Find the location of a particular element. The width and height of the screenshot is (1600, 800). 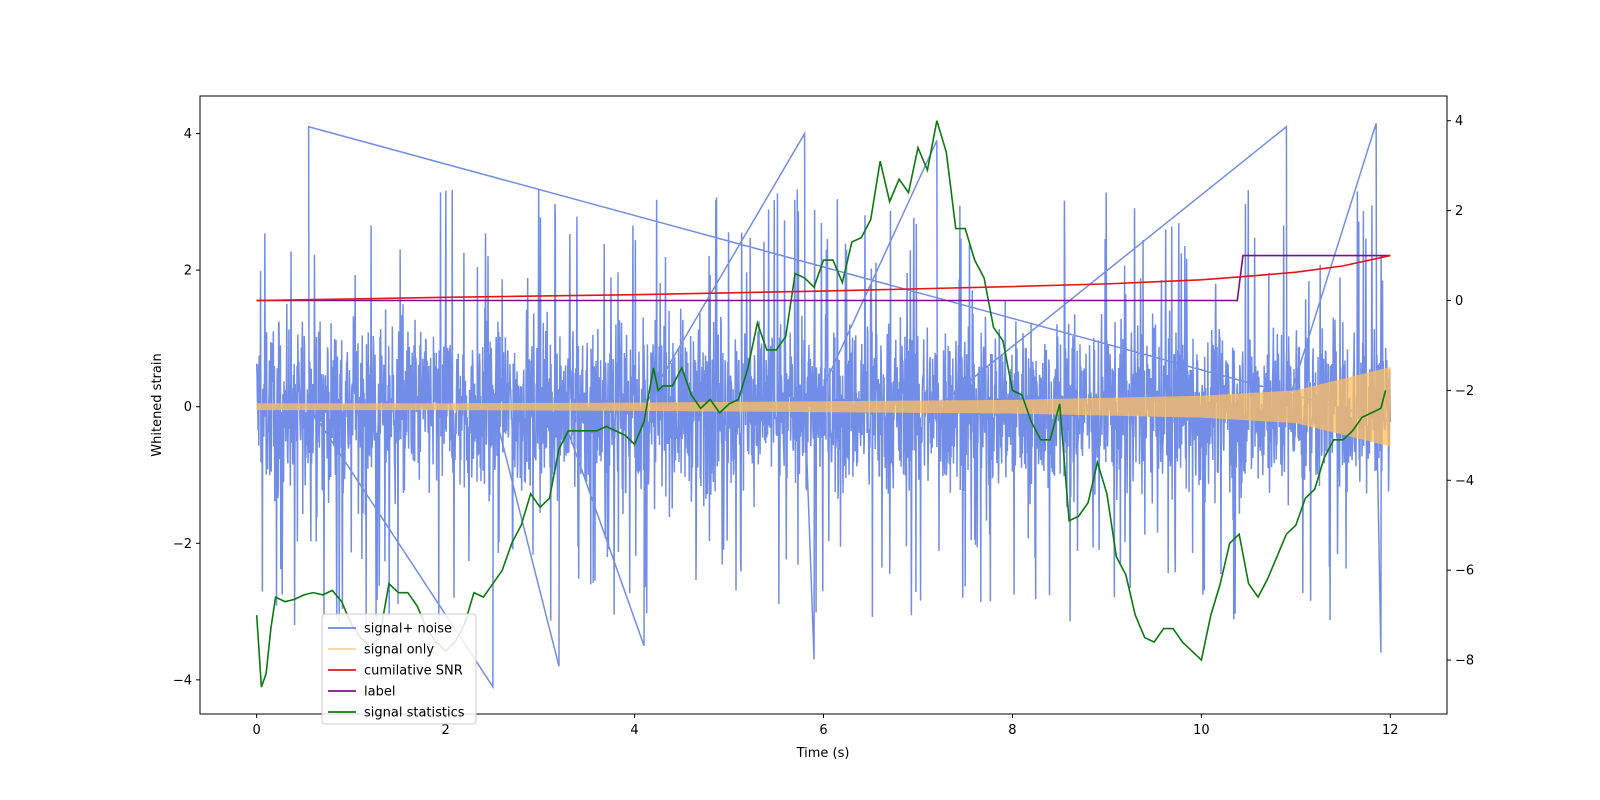

legend-label: signal statistics is located at coordinates (414, 713).